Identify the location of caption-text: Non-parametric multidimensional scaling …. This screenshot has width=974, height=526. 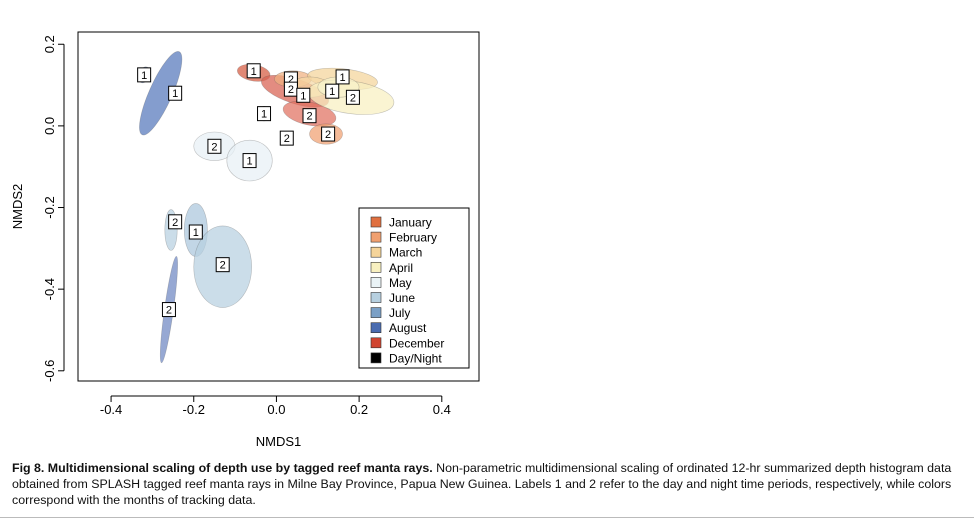
(482, 484).